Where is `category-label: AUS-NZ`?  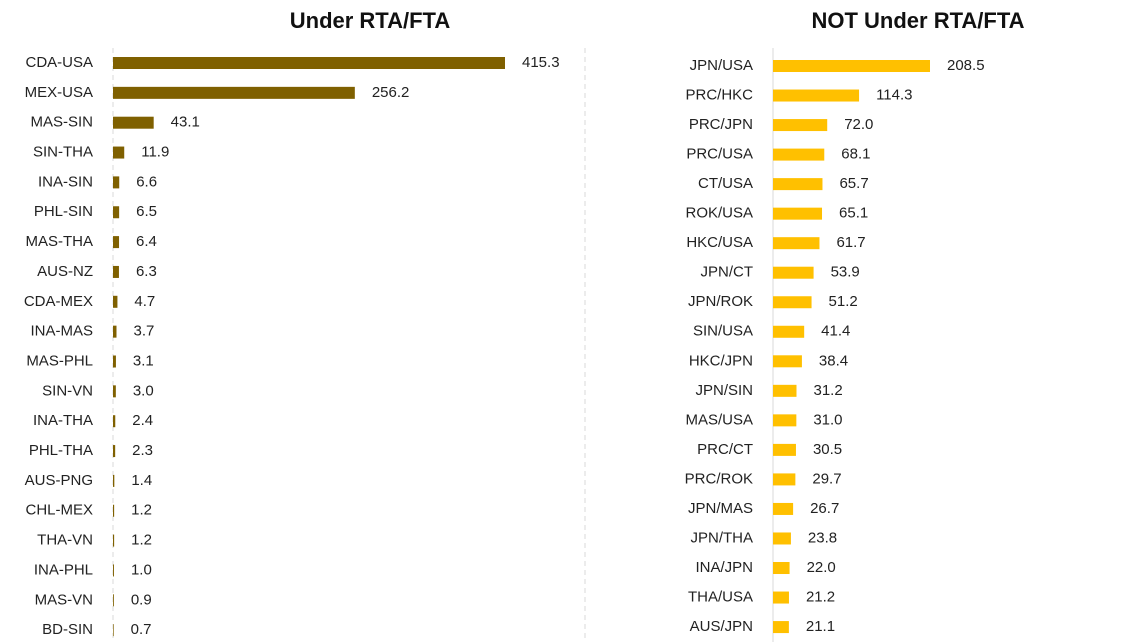
category-label: AUS-NZ is located at coordinates (65, 271).